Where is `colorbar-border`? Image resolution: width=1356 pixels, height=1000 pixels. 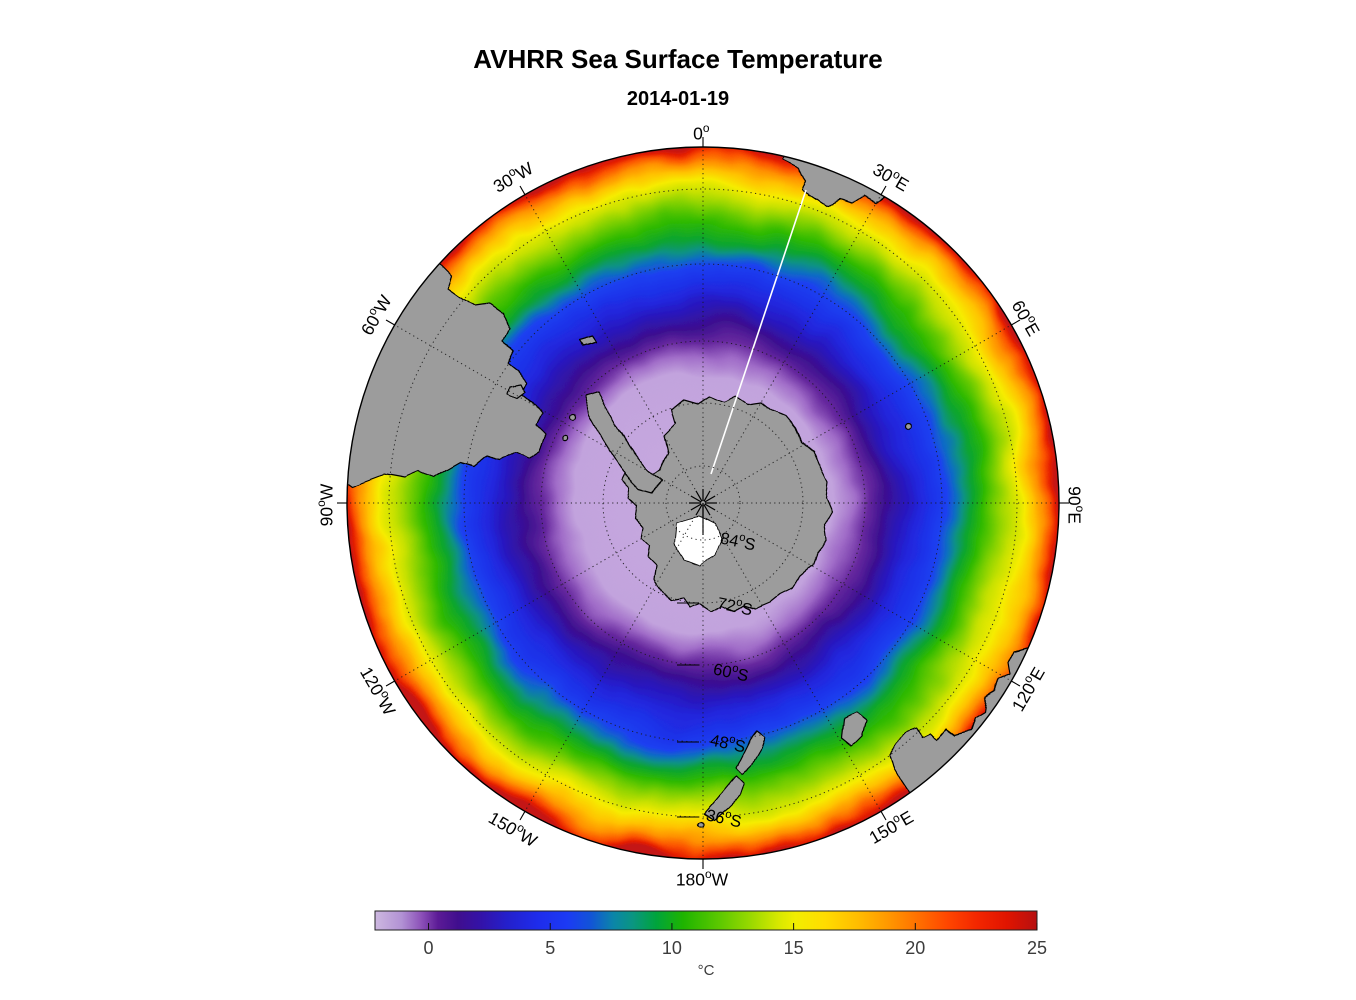 colorbar-border is located at coordinates (706, 920).